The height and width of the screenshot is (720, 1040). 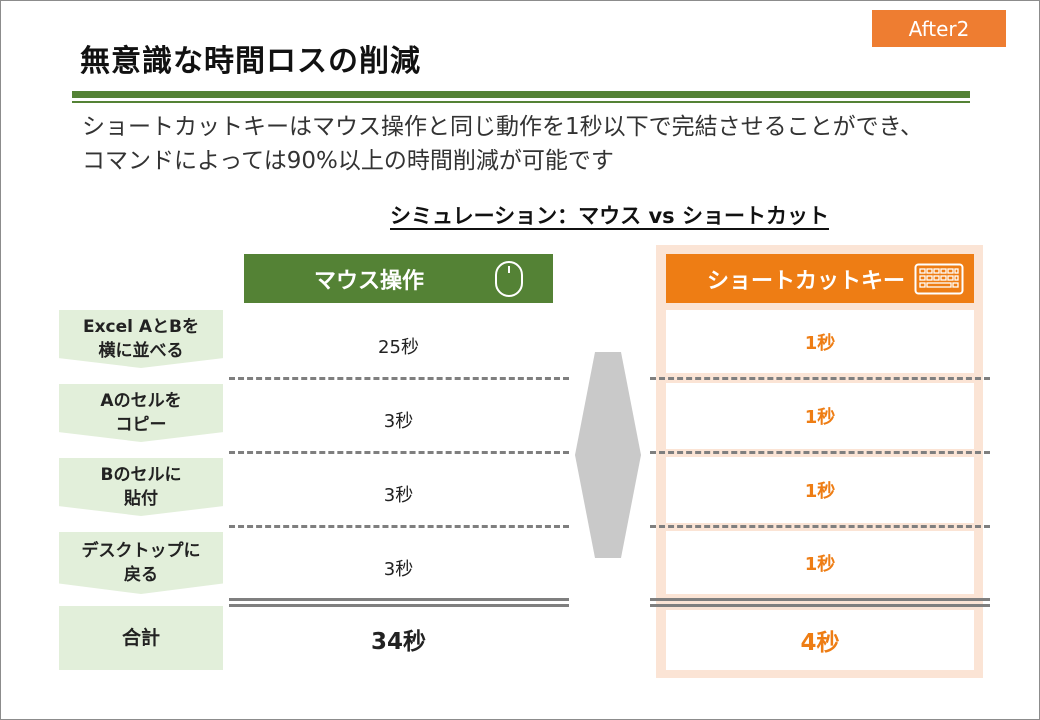 What do you see at coordinates (820, 341) in the screenshot?
I see `shortcut-time-1: 1秒` at bounding box center [820, 341].